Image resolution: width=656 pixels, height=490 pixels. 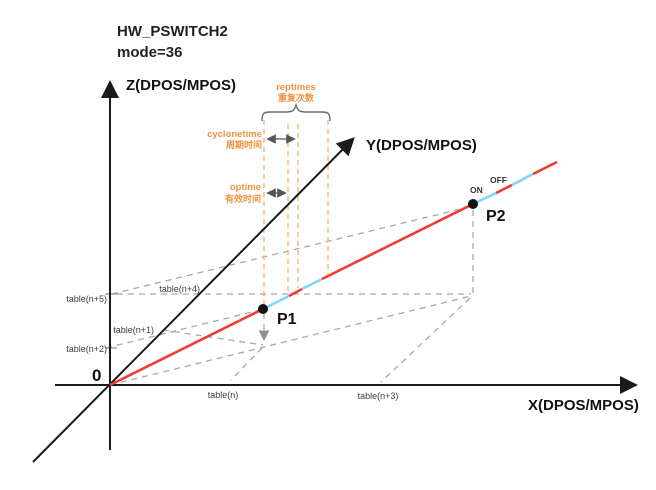 What do you see at coordinates (244, 144) in the screenshot?
I see `cyclonetime-label-zh: 周期时间` at bounding box center [244, 144].